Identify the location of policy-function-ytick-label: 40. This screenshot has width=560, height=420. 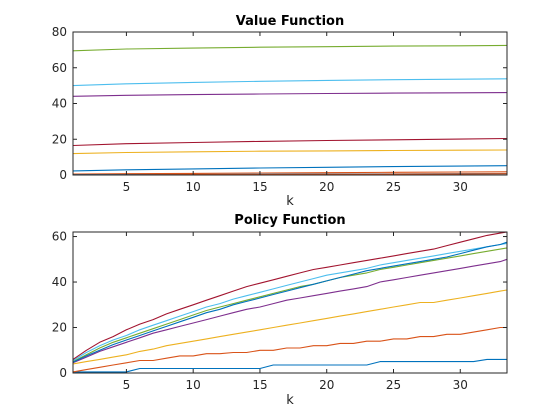
(59, 282).